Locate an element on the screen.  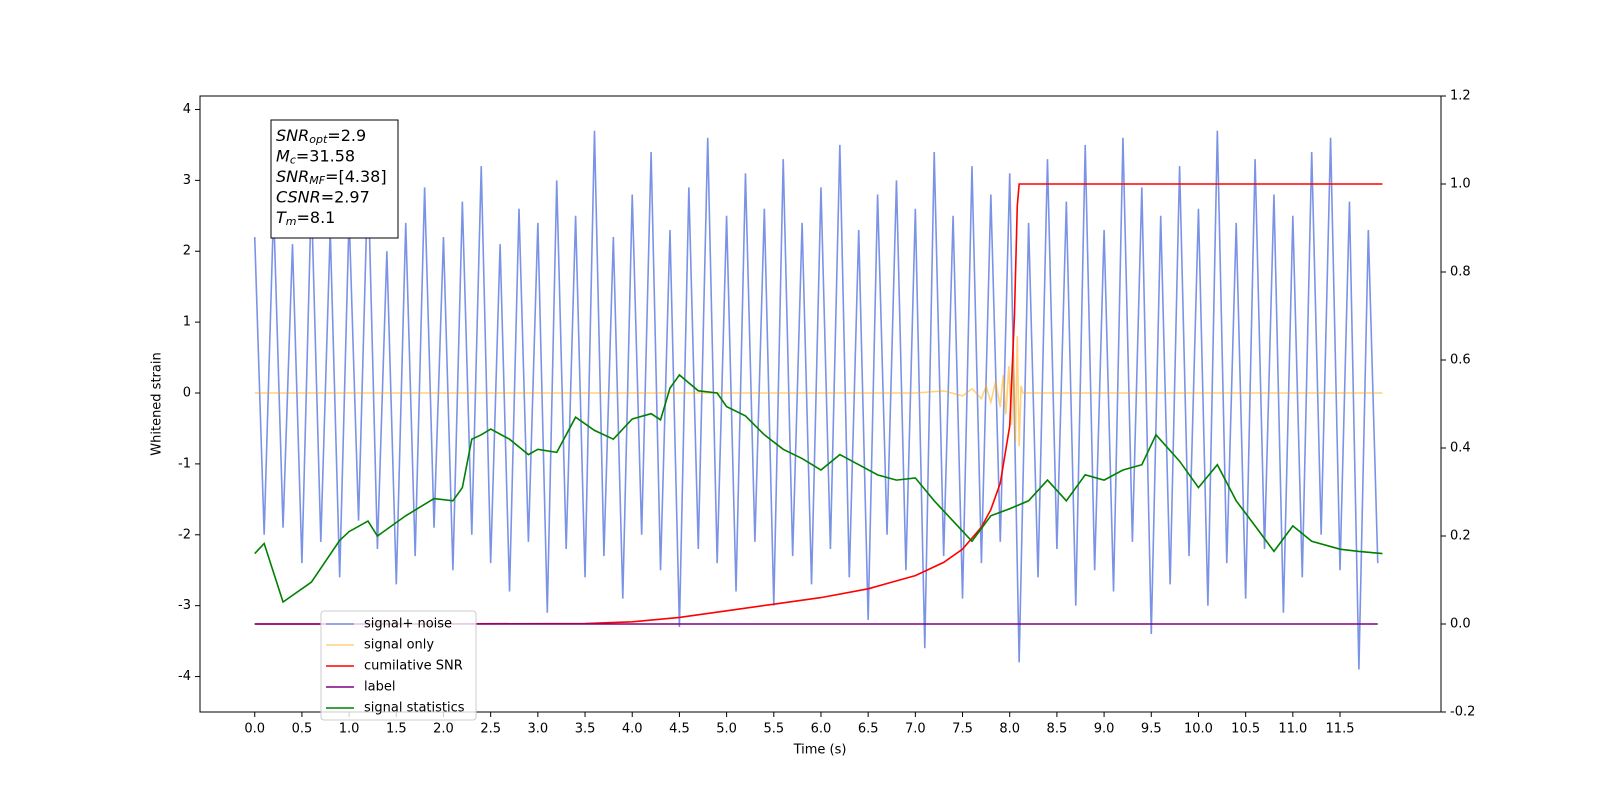
x-tick-label: 10.5 is located at coordinates (1245, 729).